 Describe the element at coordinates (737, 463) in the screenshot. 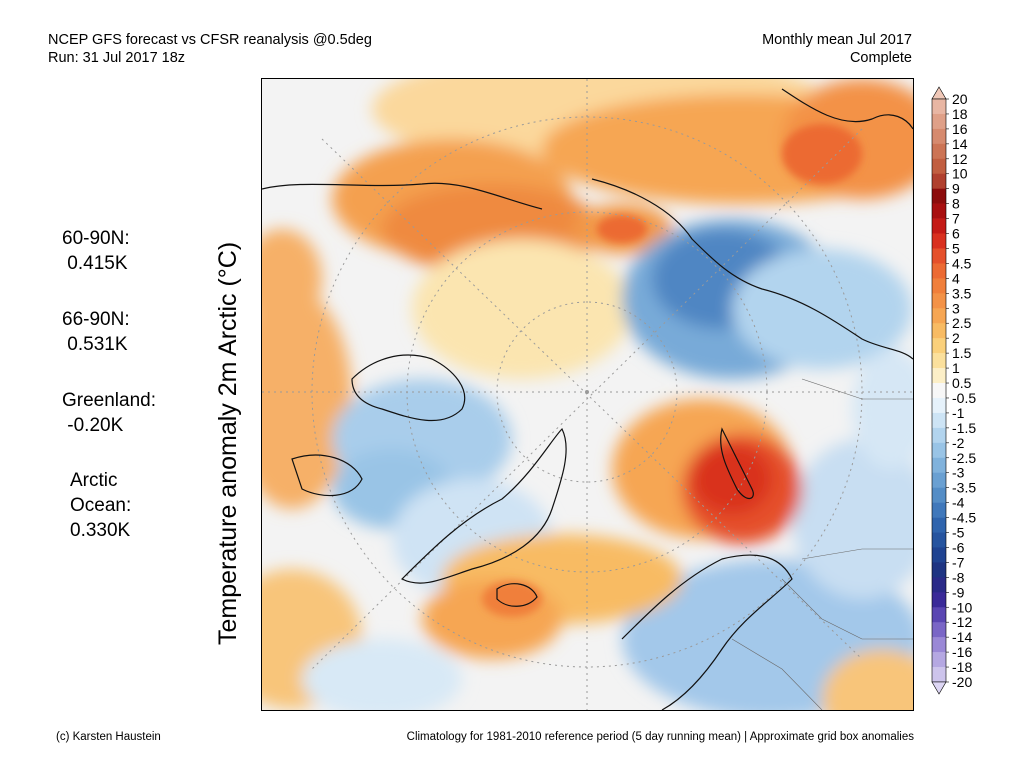

I see `novaya-zemlya-coastline` at that location.